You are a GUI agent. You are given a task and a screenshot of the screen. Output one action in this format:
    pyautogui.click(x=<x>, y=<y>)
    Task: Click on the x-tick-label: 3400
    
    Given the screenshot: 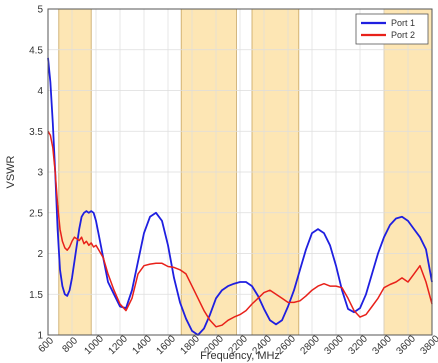 What is the action you would take?
    pyautogui.click(x=382, y=345)
    